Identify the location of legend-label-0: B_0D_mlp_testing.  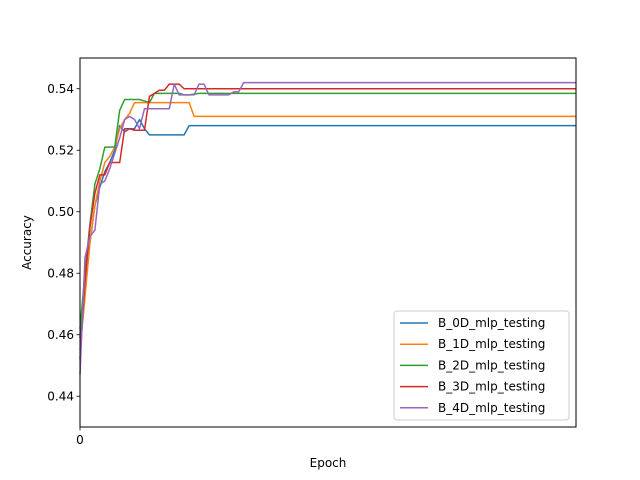
(491, 323).